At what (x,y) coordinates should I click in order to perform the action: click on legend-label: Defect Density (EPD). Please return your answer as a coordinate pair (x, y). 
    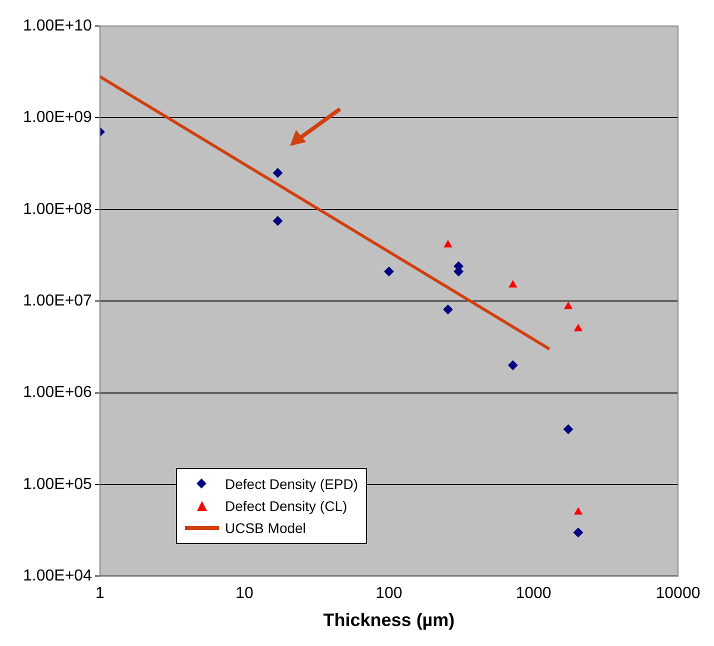
    Looking at the image, I should click on (291, 484).